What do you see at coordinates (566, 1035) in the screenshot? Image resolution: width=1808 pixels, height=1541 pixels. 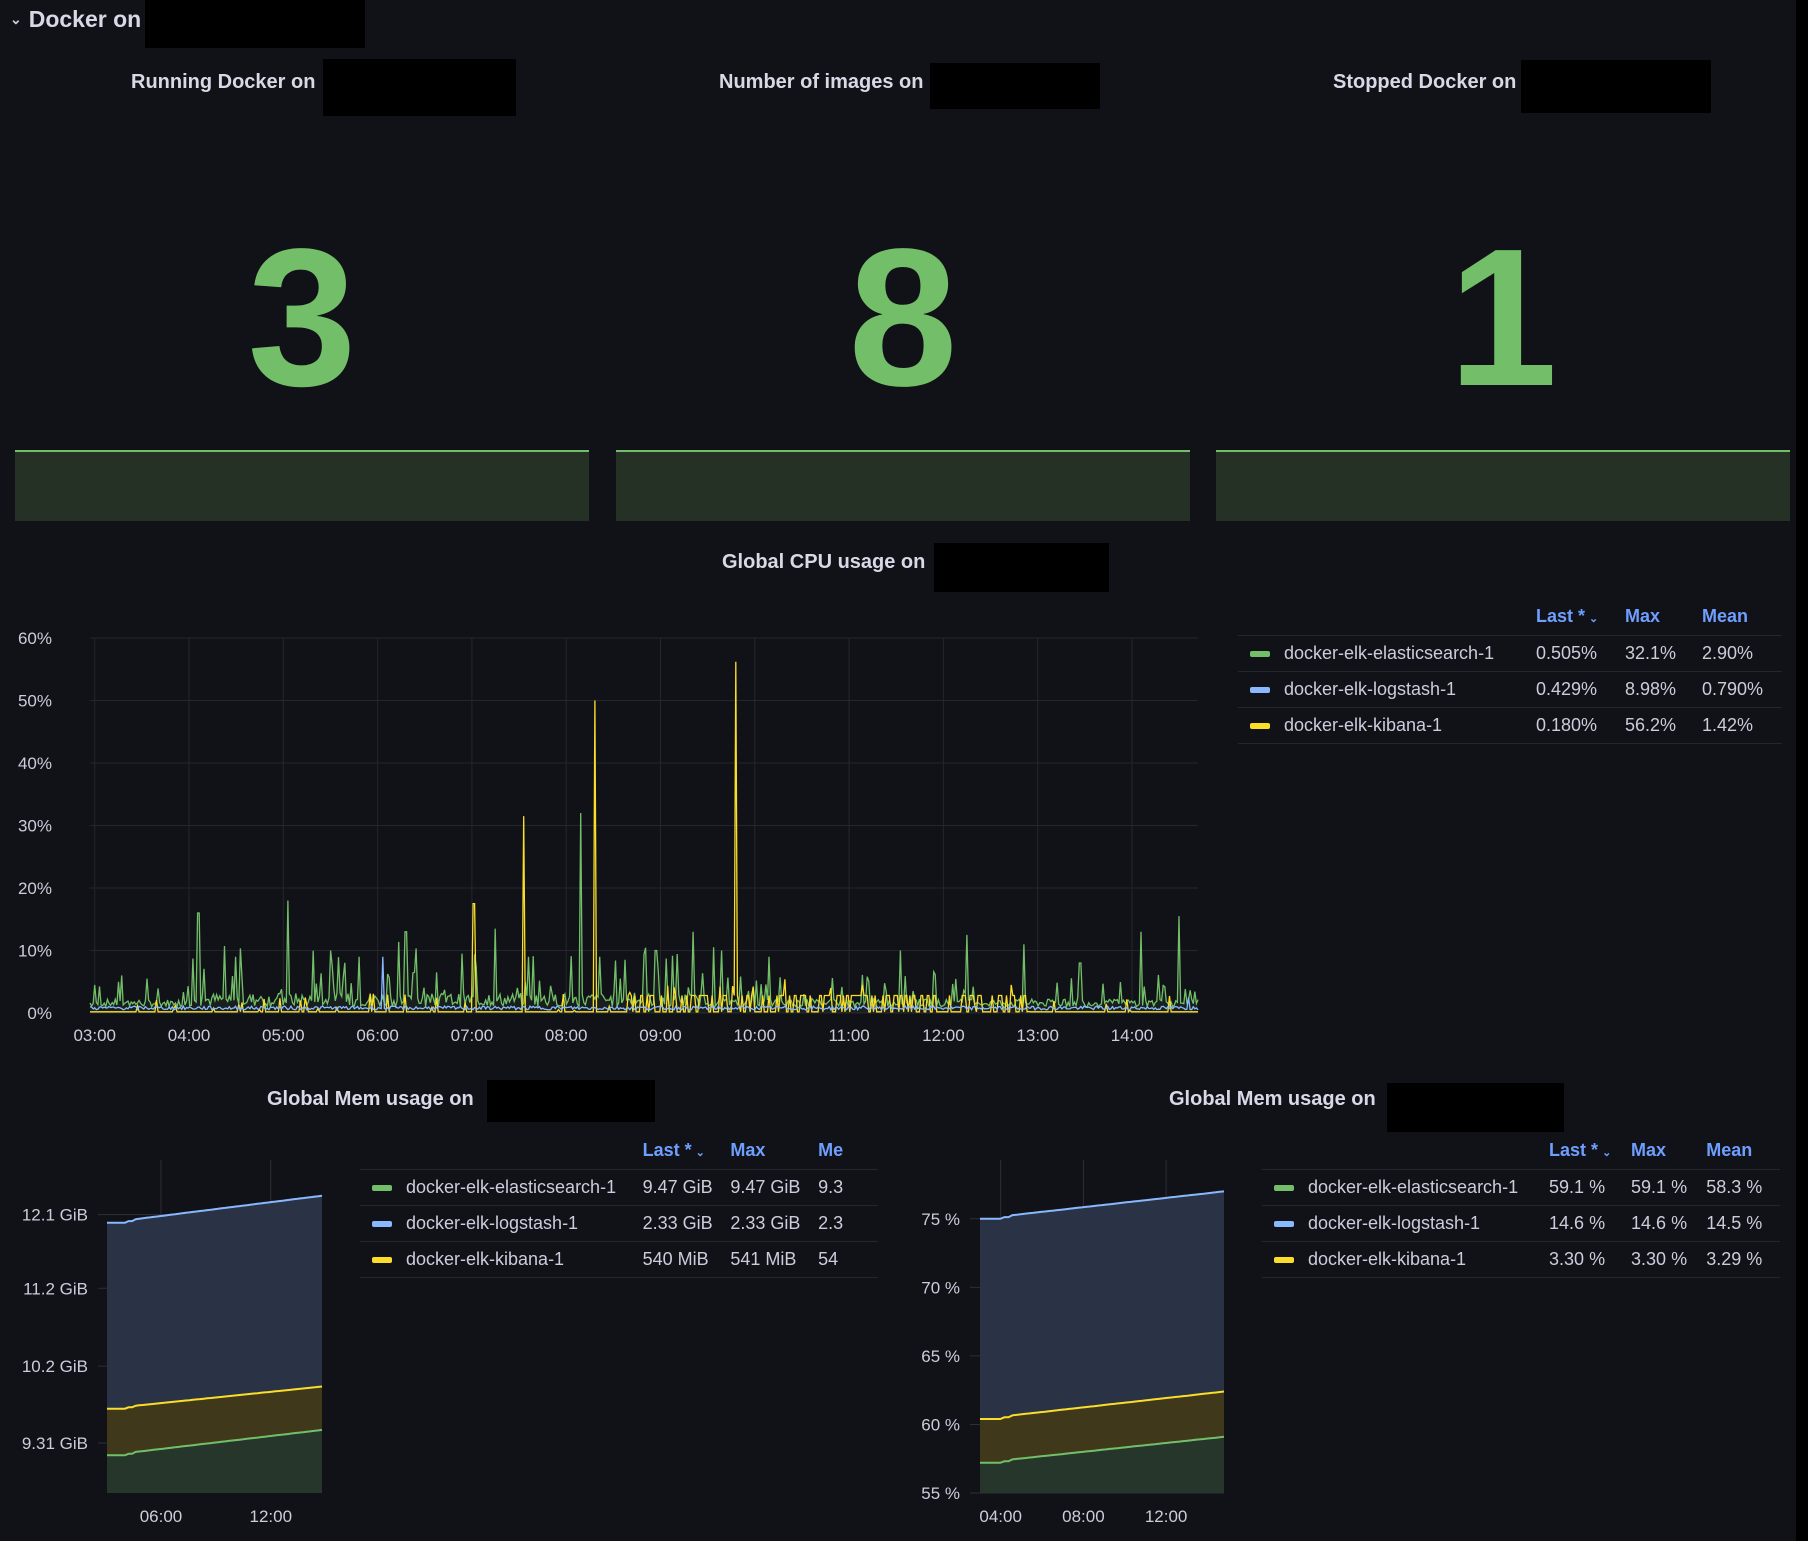 I see `x-tick-label: 08:00` at bounding box center [566, 1035].